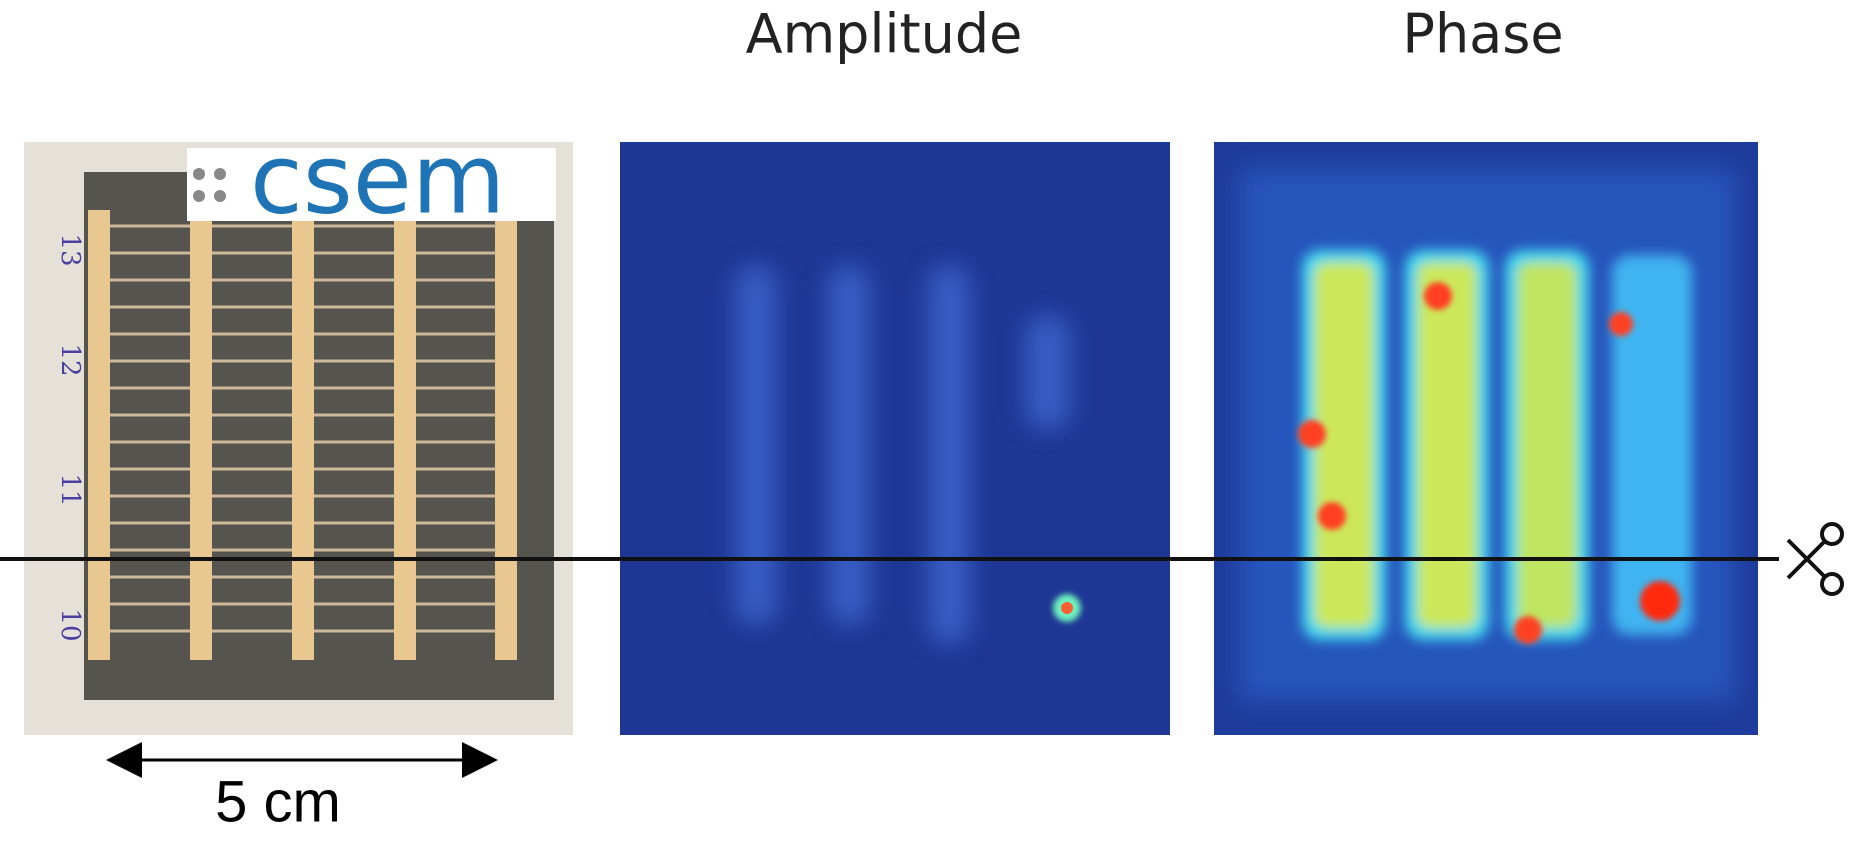 Image resolution: width=1854 pixels, height=848 pixels. What do you see at coordinates (70, 624) in the screenshot?
I see `sample-label: 10` at bounding box center [70, 624].